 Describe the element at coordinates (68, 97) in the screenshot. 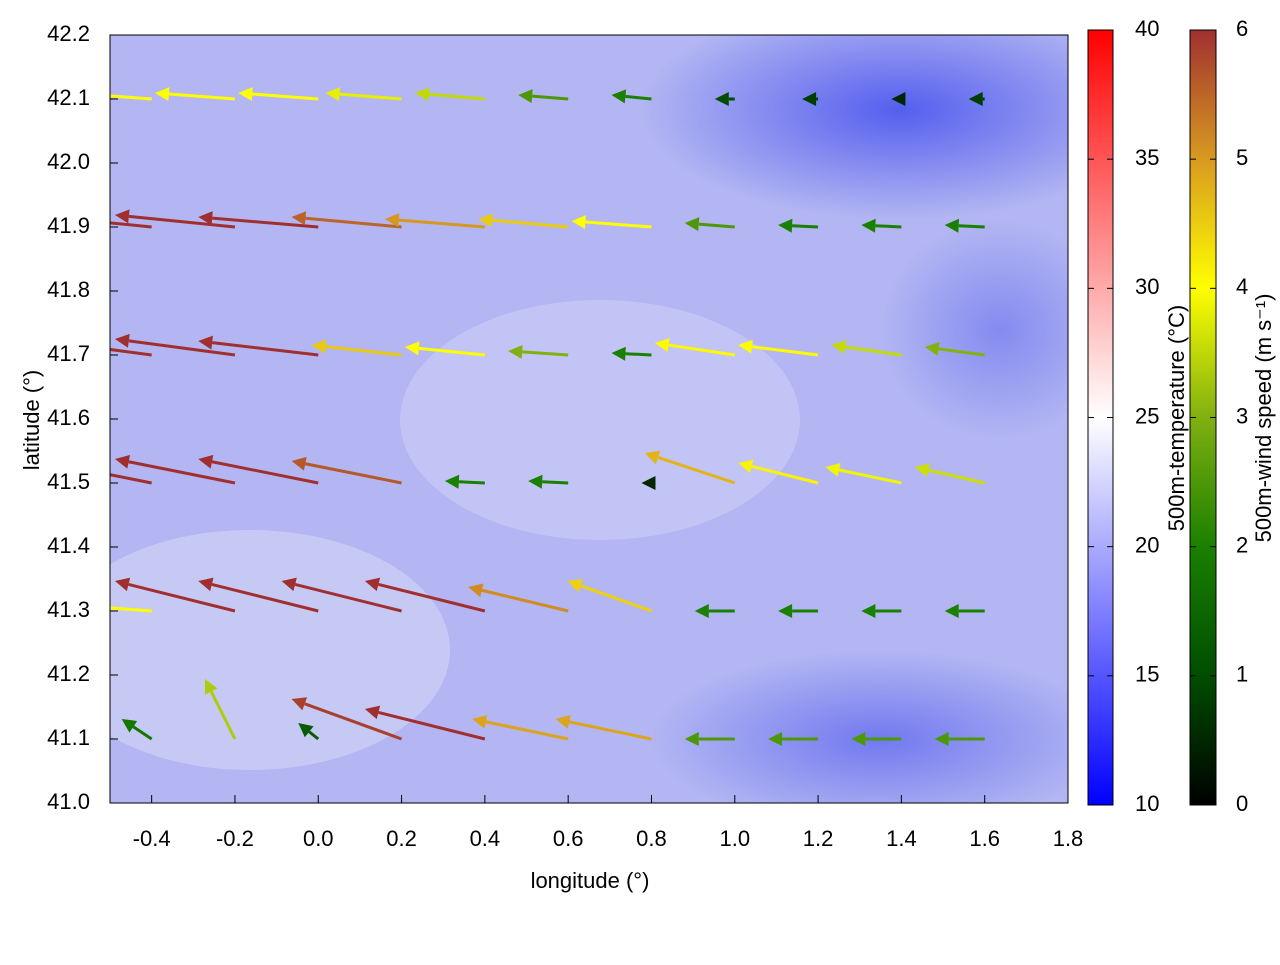

I see `y-tick-label: 42.1` at that location.